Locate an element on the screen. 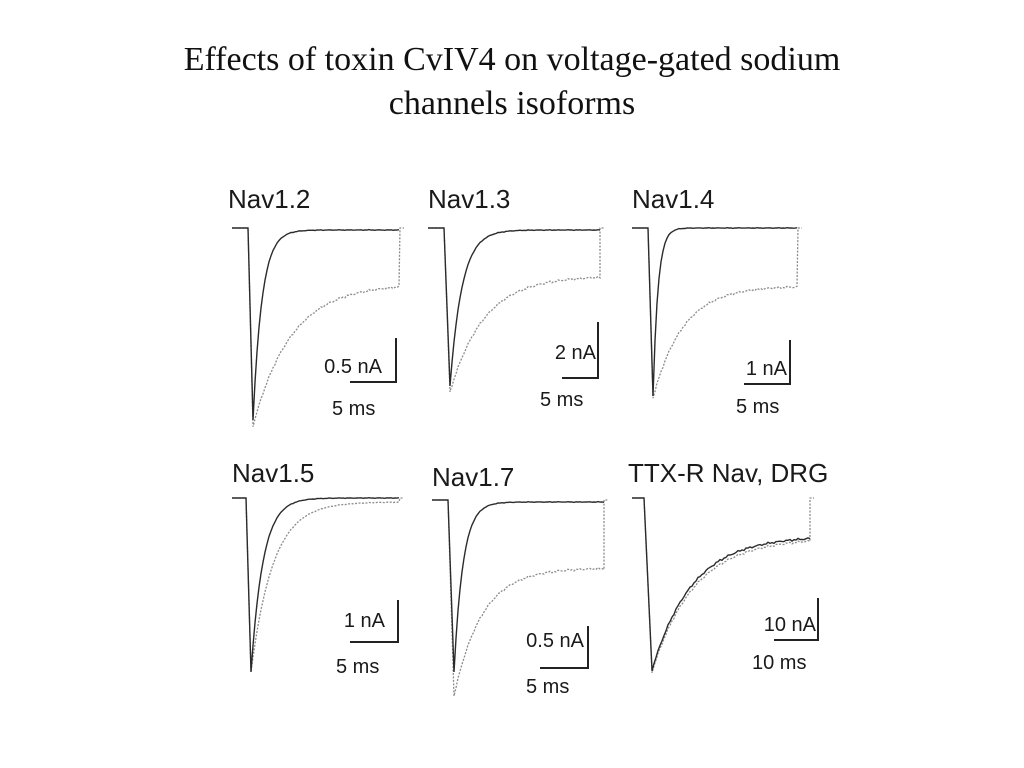 The height and width of the screenshot is (768, 1024). amp-scale-label: 2 nA is located at coordinates (575, 353).